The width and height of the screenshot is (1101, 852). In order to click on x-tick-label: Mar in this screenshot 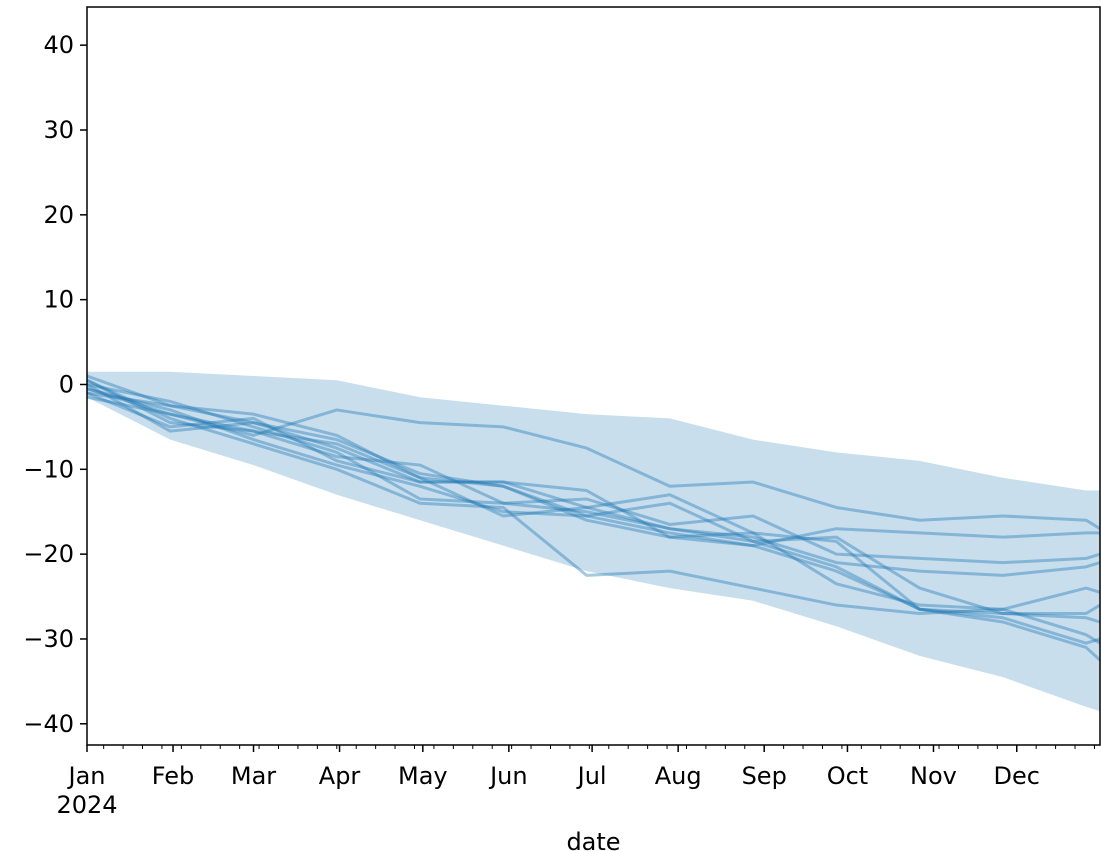, I will do `click(253, 776)`.